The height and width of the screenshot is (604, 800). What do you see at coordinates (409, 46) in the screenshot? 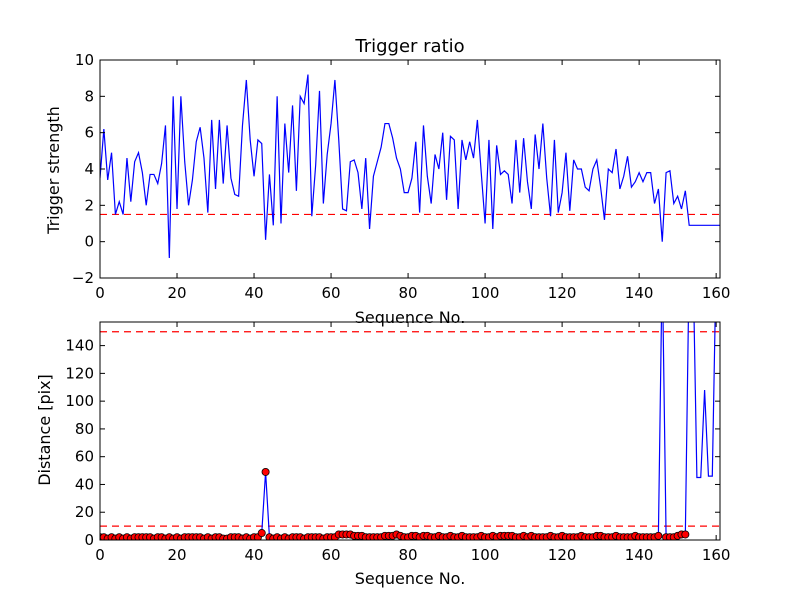
I see `top-chart-title: Trigger ratio` at bounding box center [409, 46].